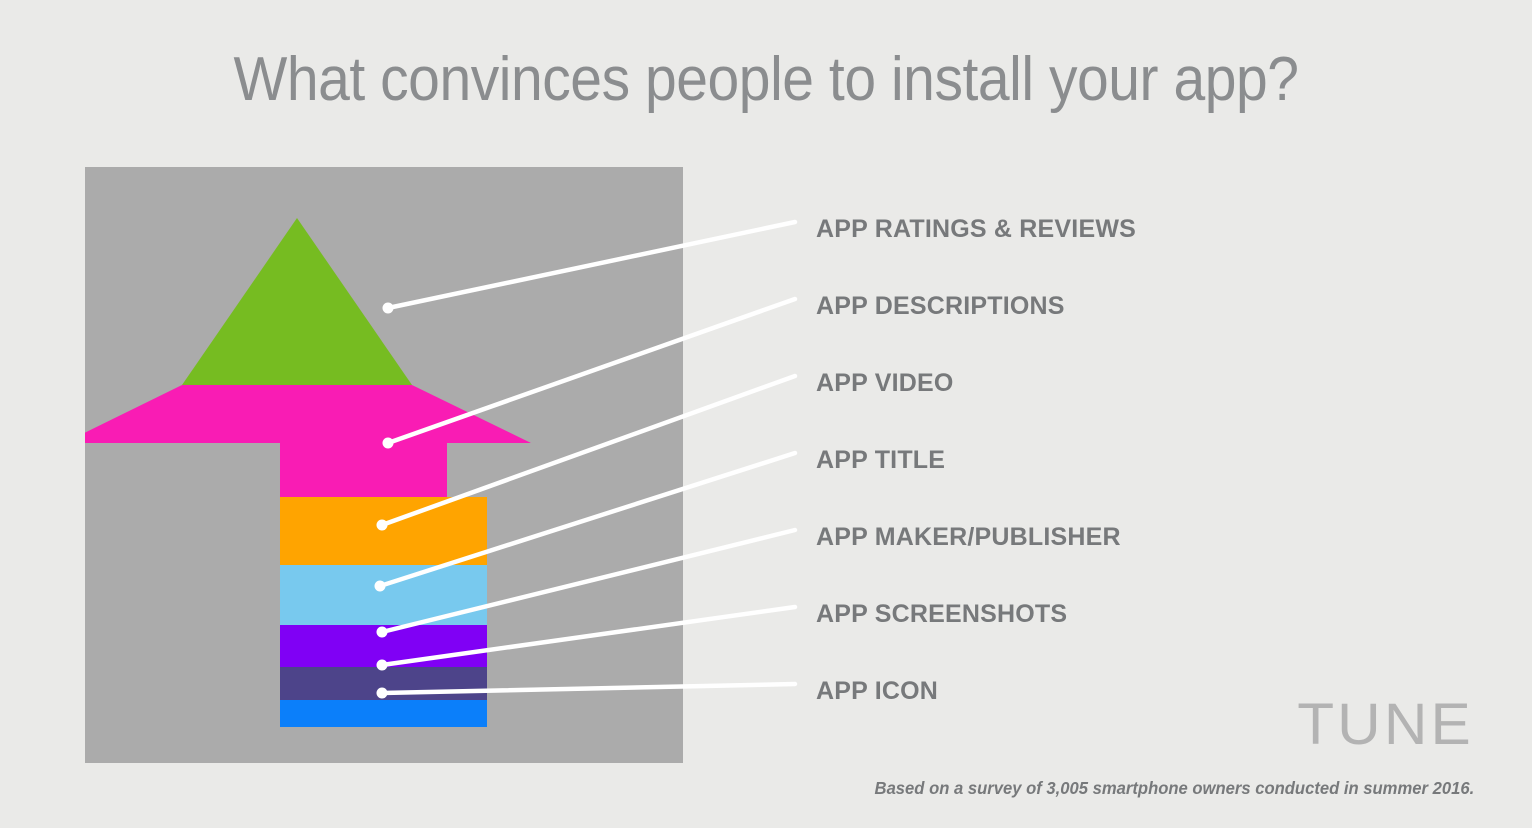 This screenshot has width=1532, height=828. Describe the element at coordinates (1385, 724) in the screenshot. I see `tune-logo: TUNE` at that location.